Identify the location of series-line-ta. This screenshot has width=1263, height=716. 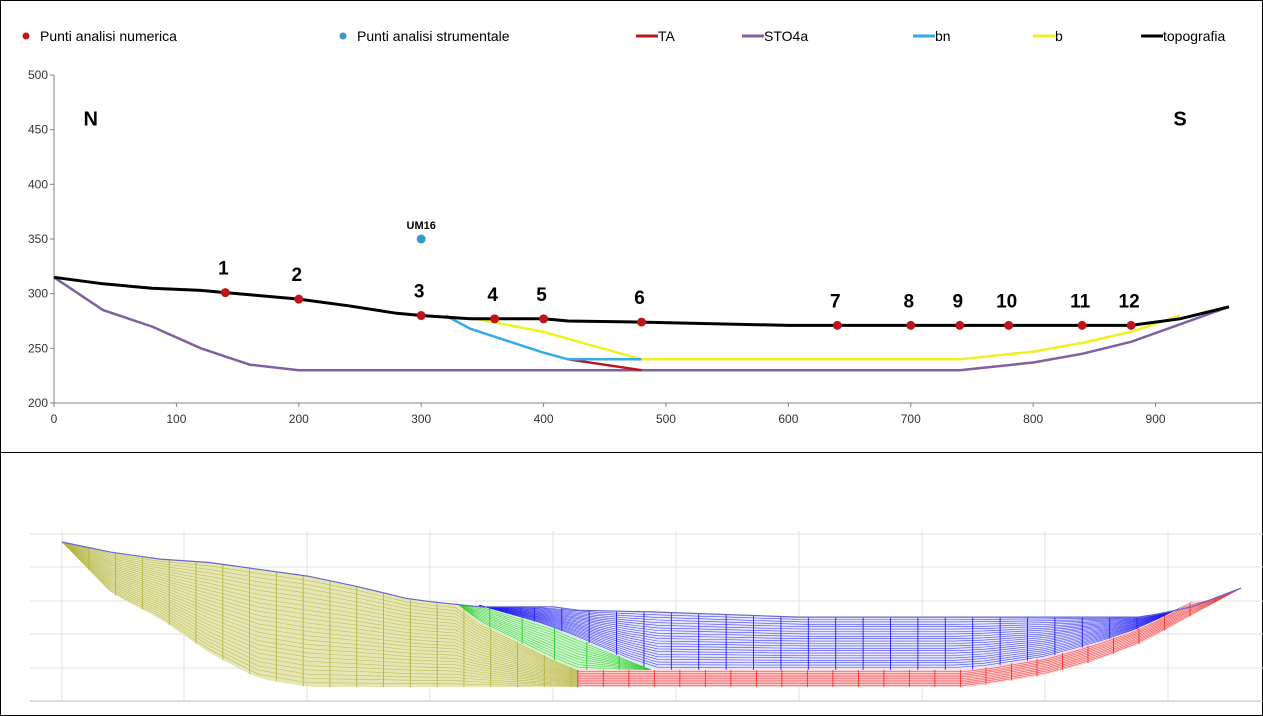
(604, 365).